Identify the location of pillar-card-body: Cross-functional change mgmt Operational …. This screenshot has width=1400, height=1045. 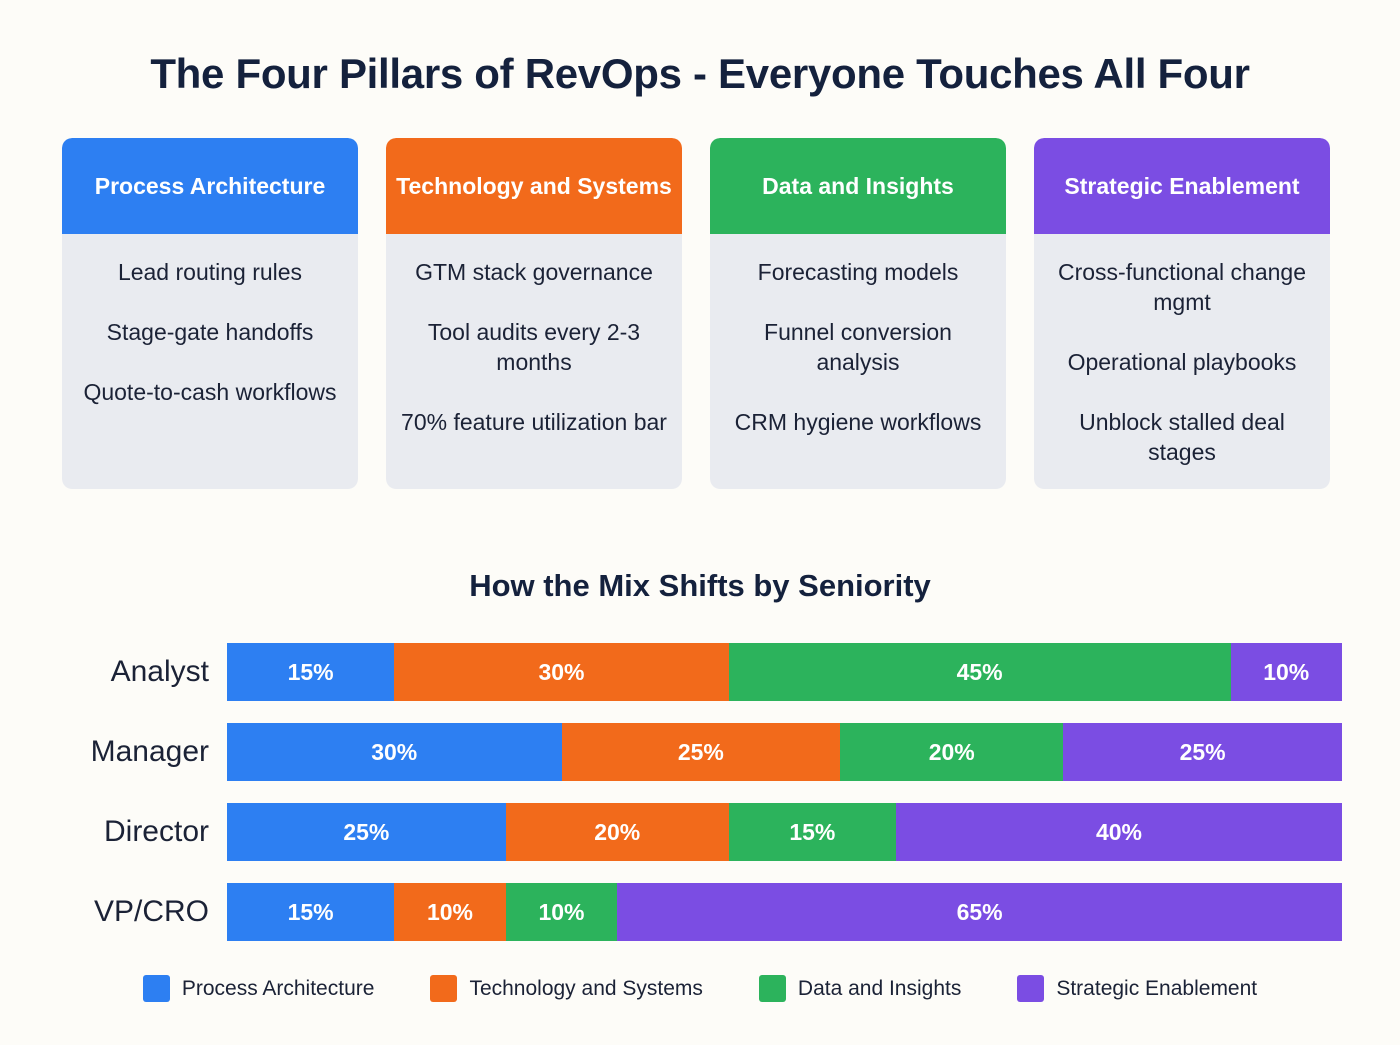
(1182, 362).